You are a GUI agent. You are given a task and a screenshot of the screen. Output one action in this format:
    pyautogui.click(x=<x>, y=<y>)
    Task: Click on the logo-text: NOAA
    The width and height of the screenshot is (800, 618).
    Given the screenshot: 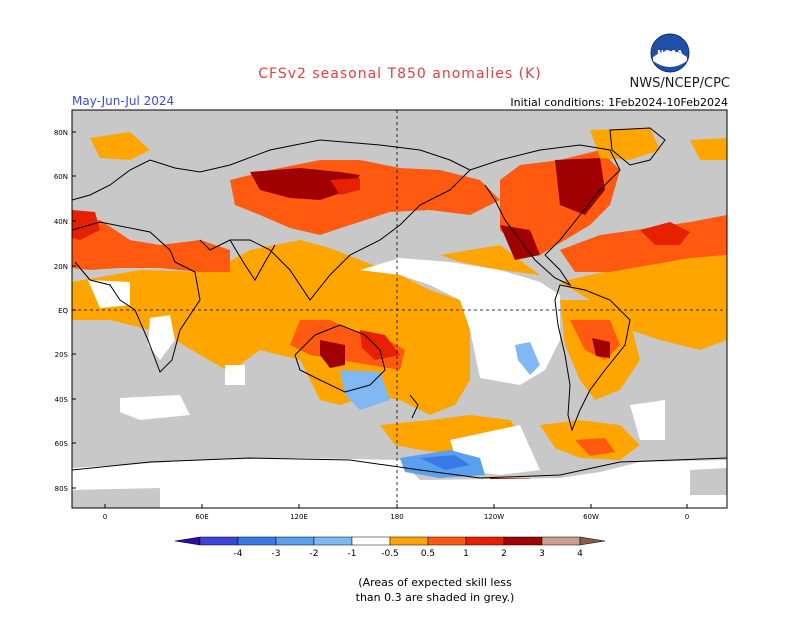 What is the action you would take?
    pyautogui.click(x=670, y=53)
    